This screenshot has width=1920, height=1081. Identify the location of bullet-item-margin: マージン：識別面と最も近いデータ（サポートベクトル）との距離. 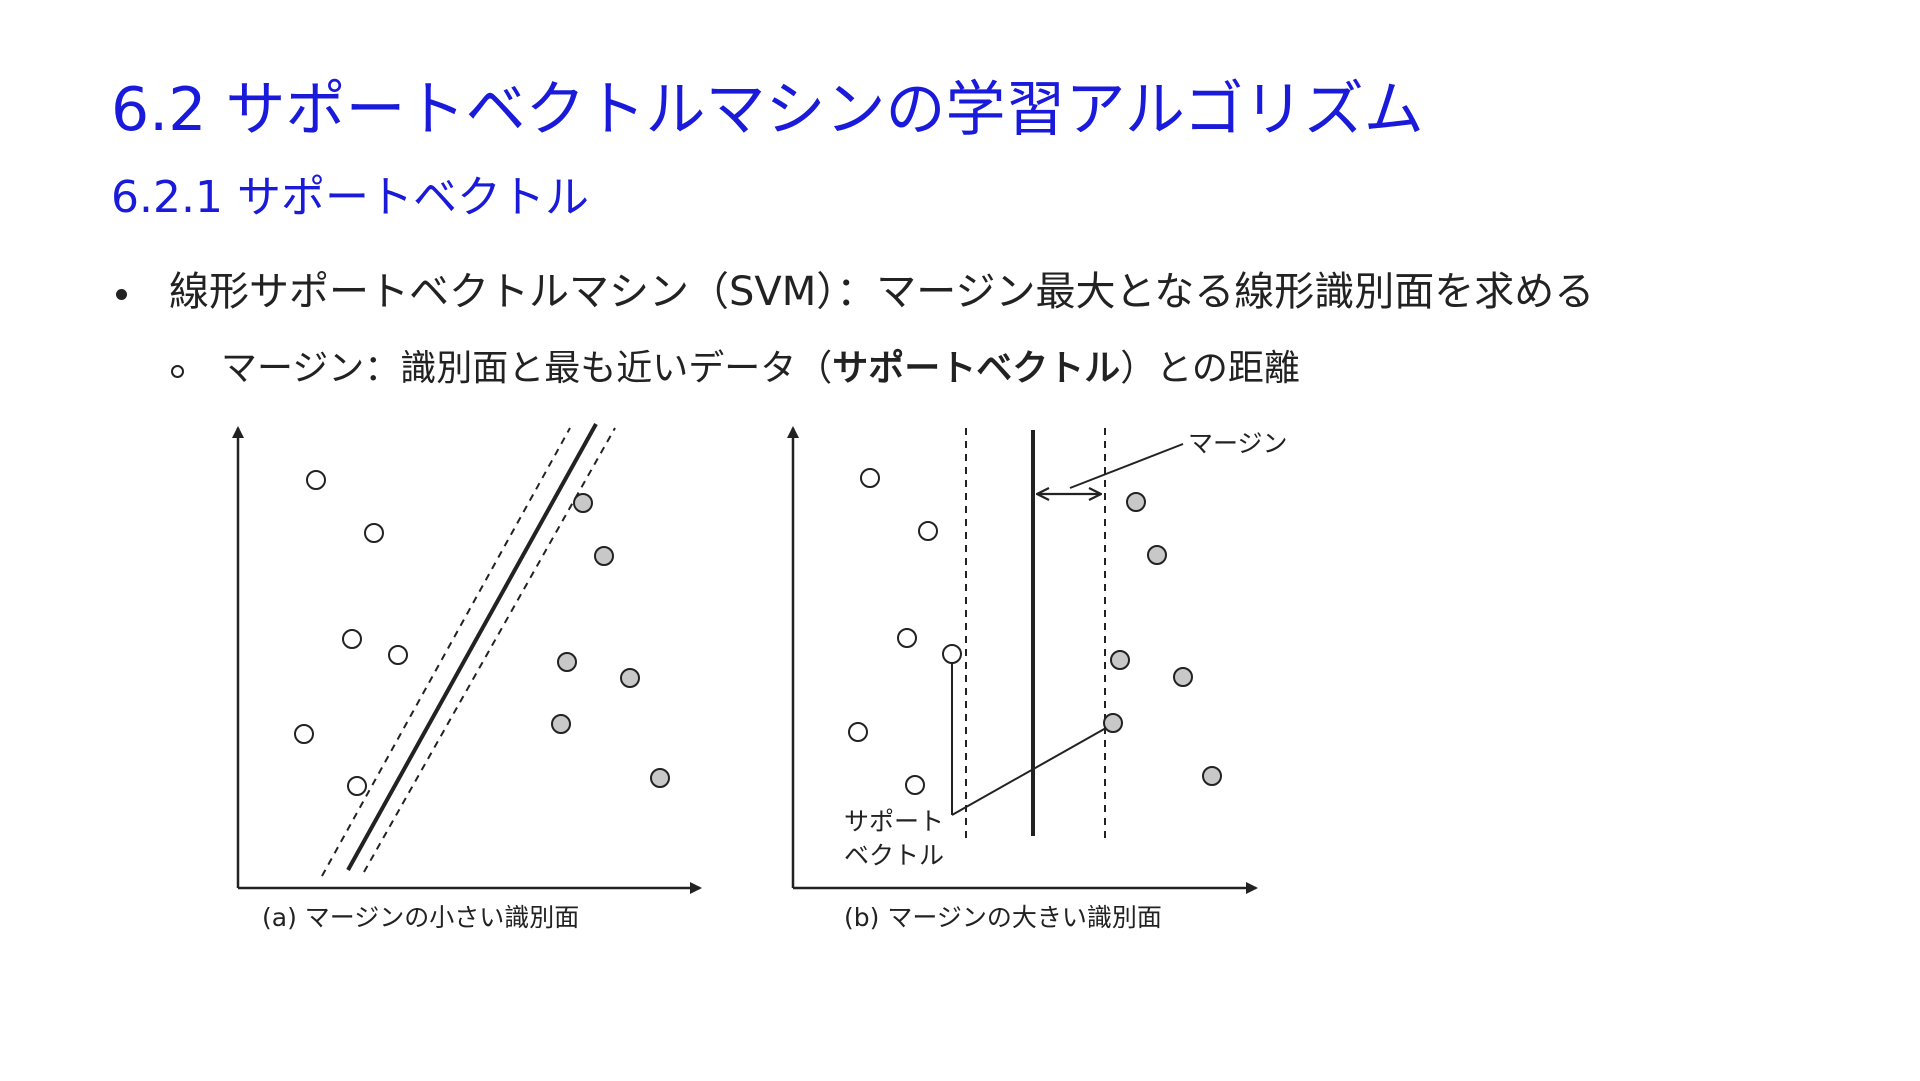
(735, 369).